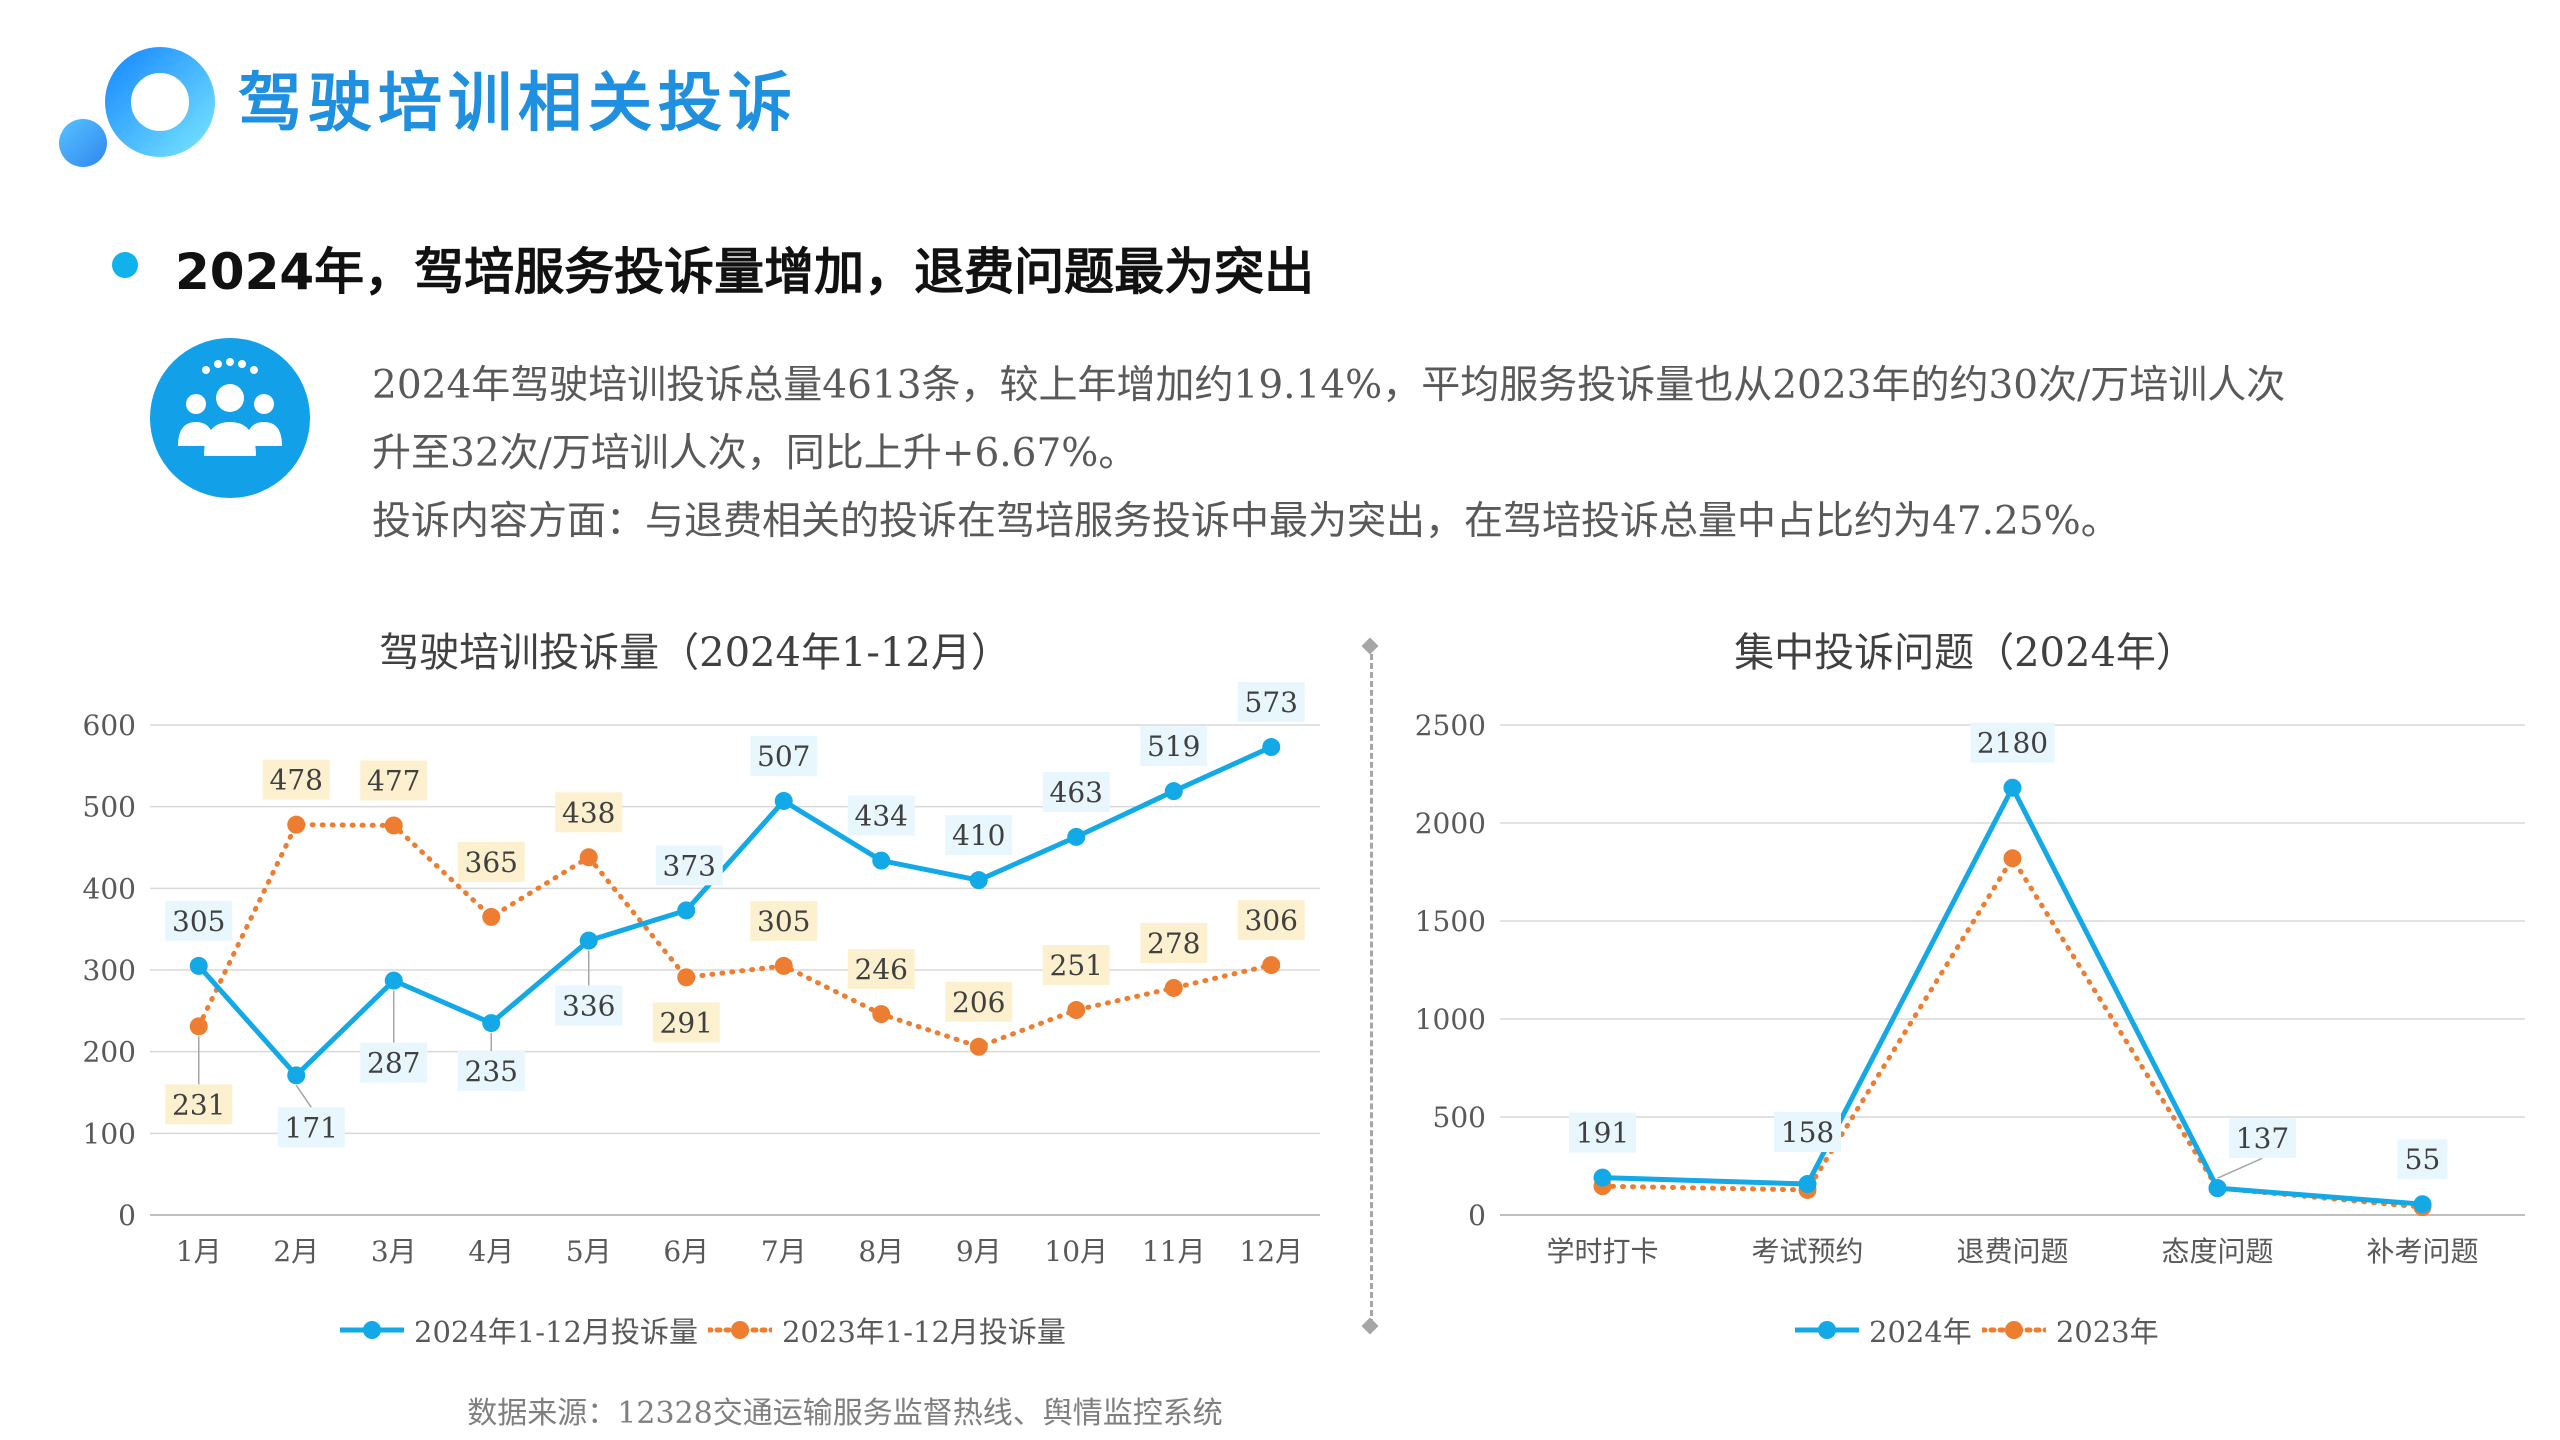  What do you see at coordinates (1965, 653) in the screenshot?
I see `chart-title: 集中投诉问题（2024年）` at bounding box center [1965, 653].